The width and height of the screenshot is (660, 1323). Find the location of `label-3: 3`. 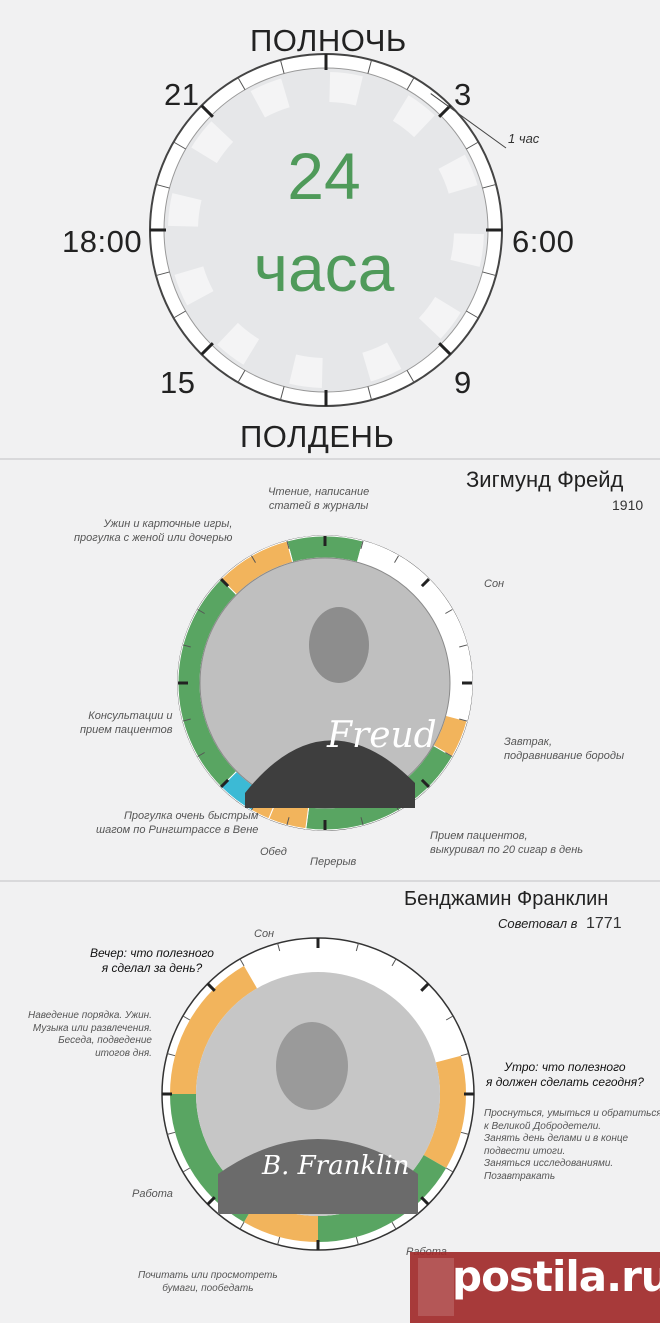

label-3: 3 is located at coordinates (463, 94).